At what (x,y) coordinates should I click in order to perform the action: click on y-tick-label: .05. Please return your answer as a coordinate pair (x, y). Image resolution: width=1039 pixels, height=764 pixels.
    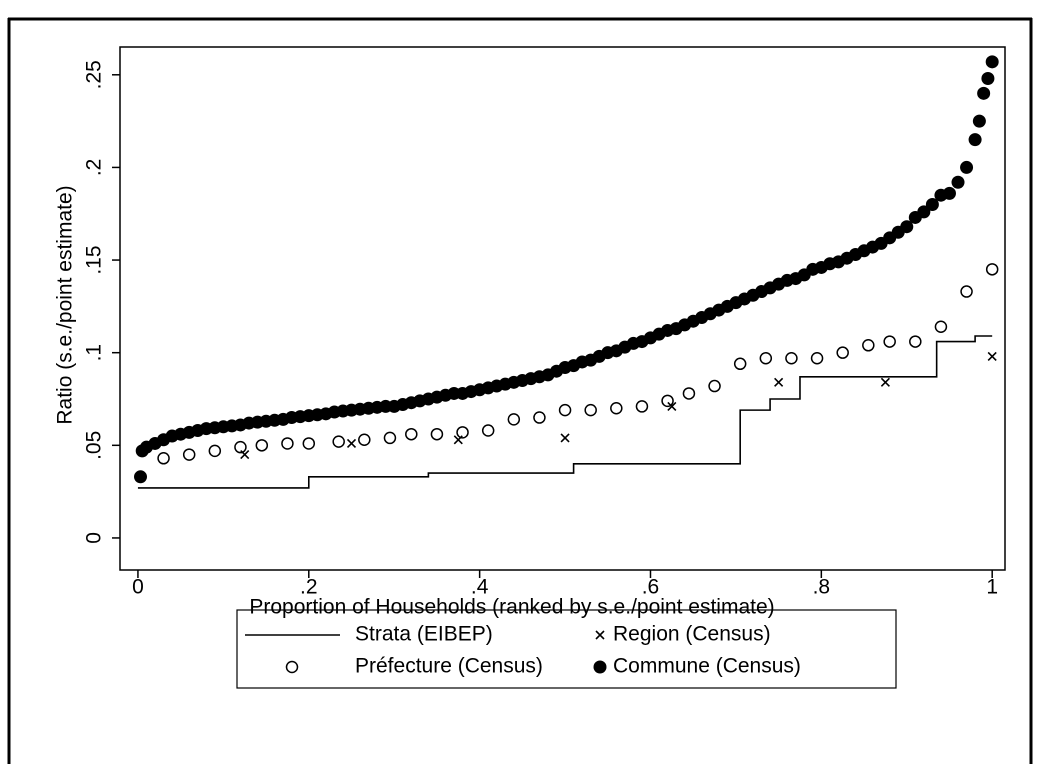
    Looking at the image, I should click on (94, 445).